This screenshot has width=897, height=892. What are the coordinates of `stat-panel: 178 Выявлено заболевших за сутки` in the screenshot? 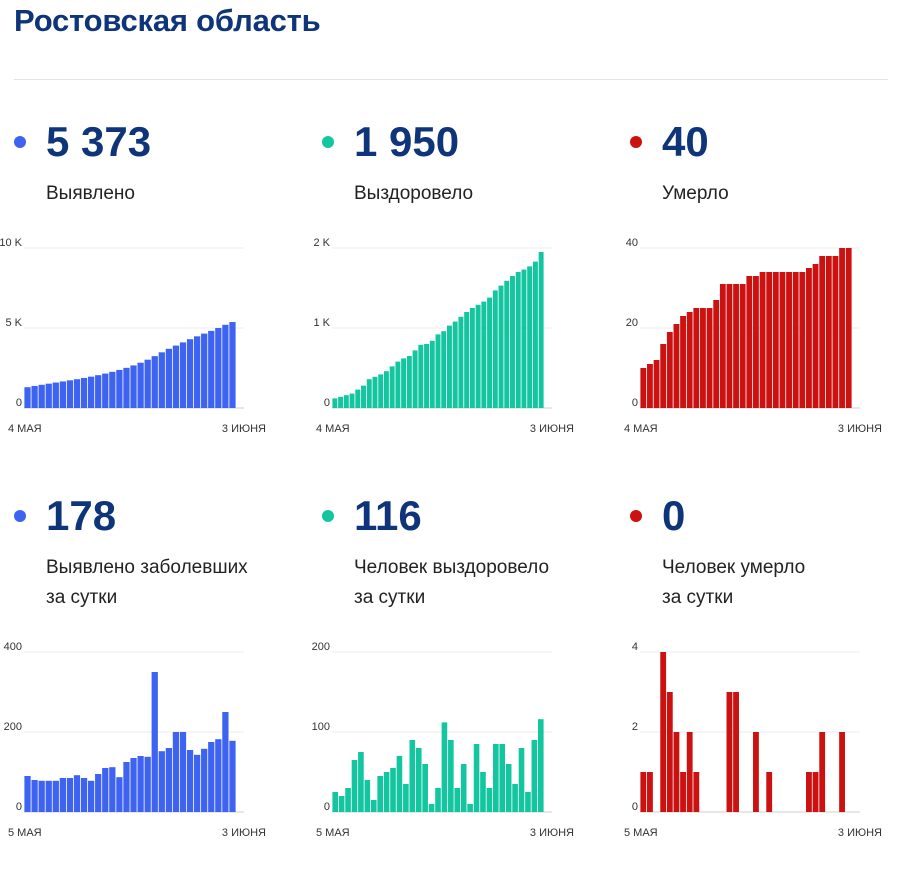 It's located at (159, 692).